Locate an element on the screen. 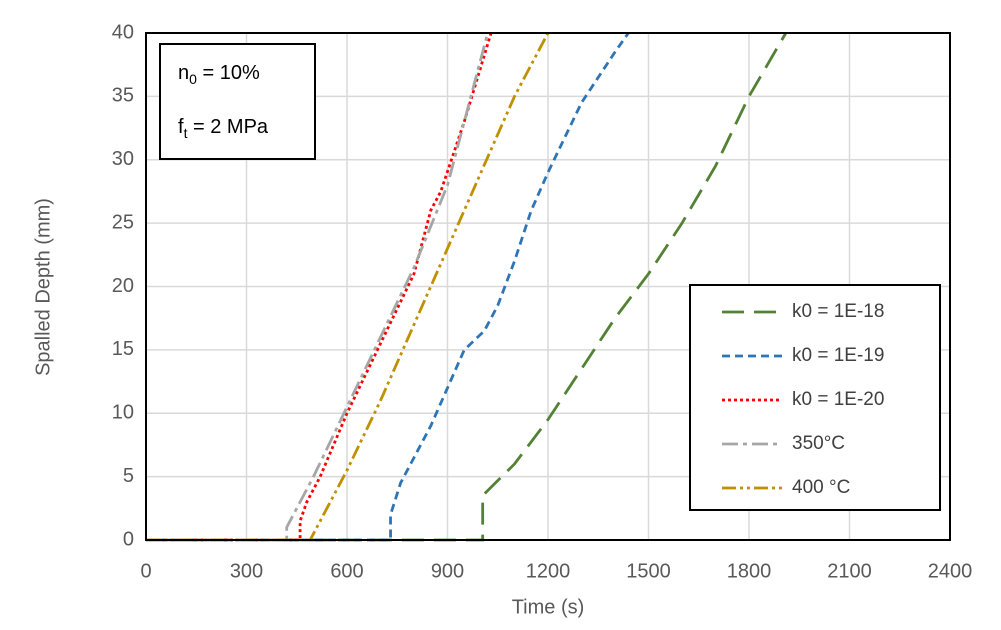 This screenshot has height=630, width=1001. y-tick-label: 35 is located at coordinates (123, 96).